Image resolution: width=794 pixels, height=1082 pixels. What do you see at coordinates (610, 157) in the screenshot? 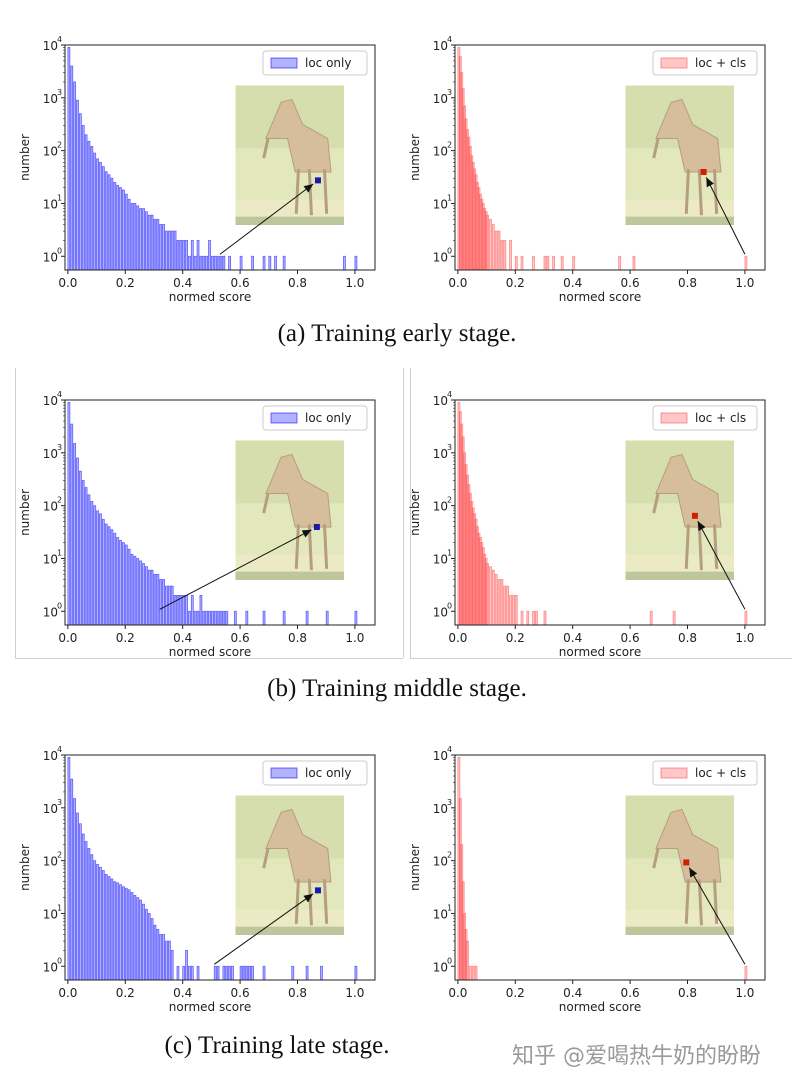
I see `plot-frame` at bounding box center [610, 157].